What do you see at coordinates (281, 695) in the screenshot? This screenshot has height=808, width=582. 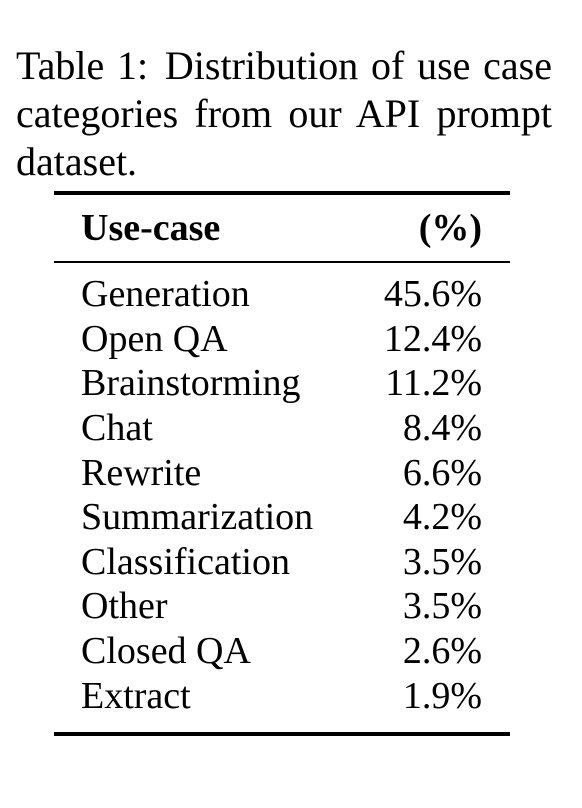 I see `table-row: Extract 1.9%` at bounding box center [281, 695].